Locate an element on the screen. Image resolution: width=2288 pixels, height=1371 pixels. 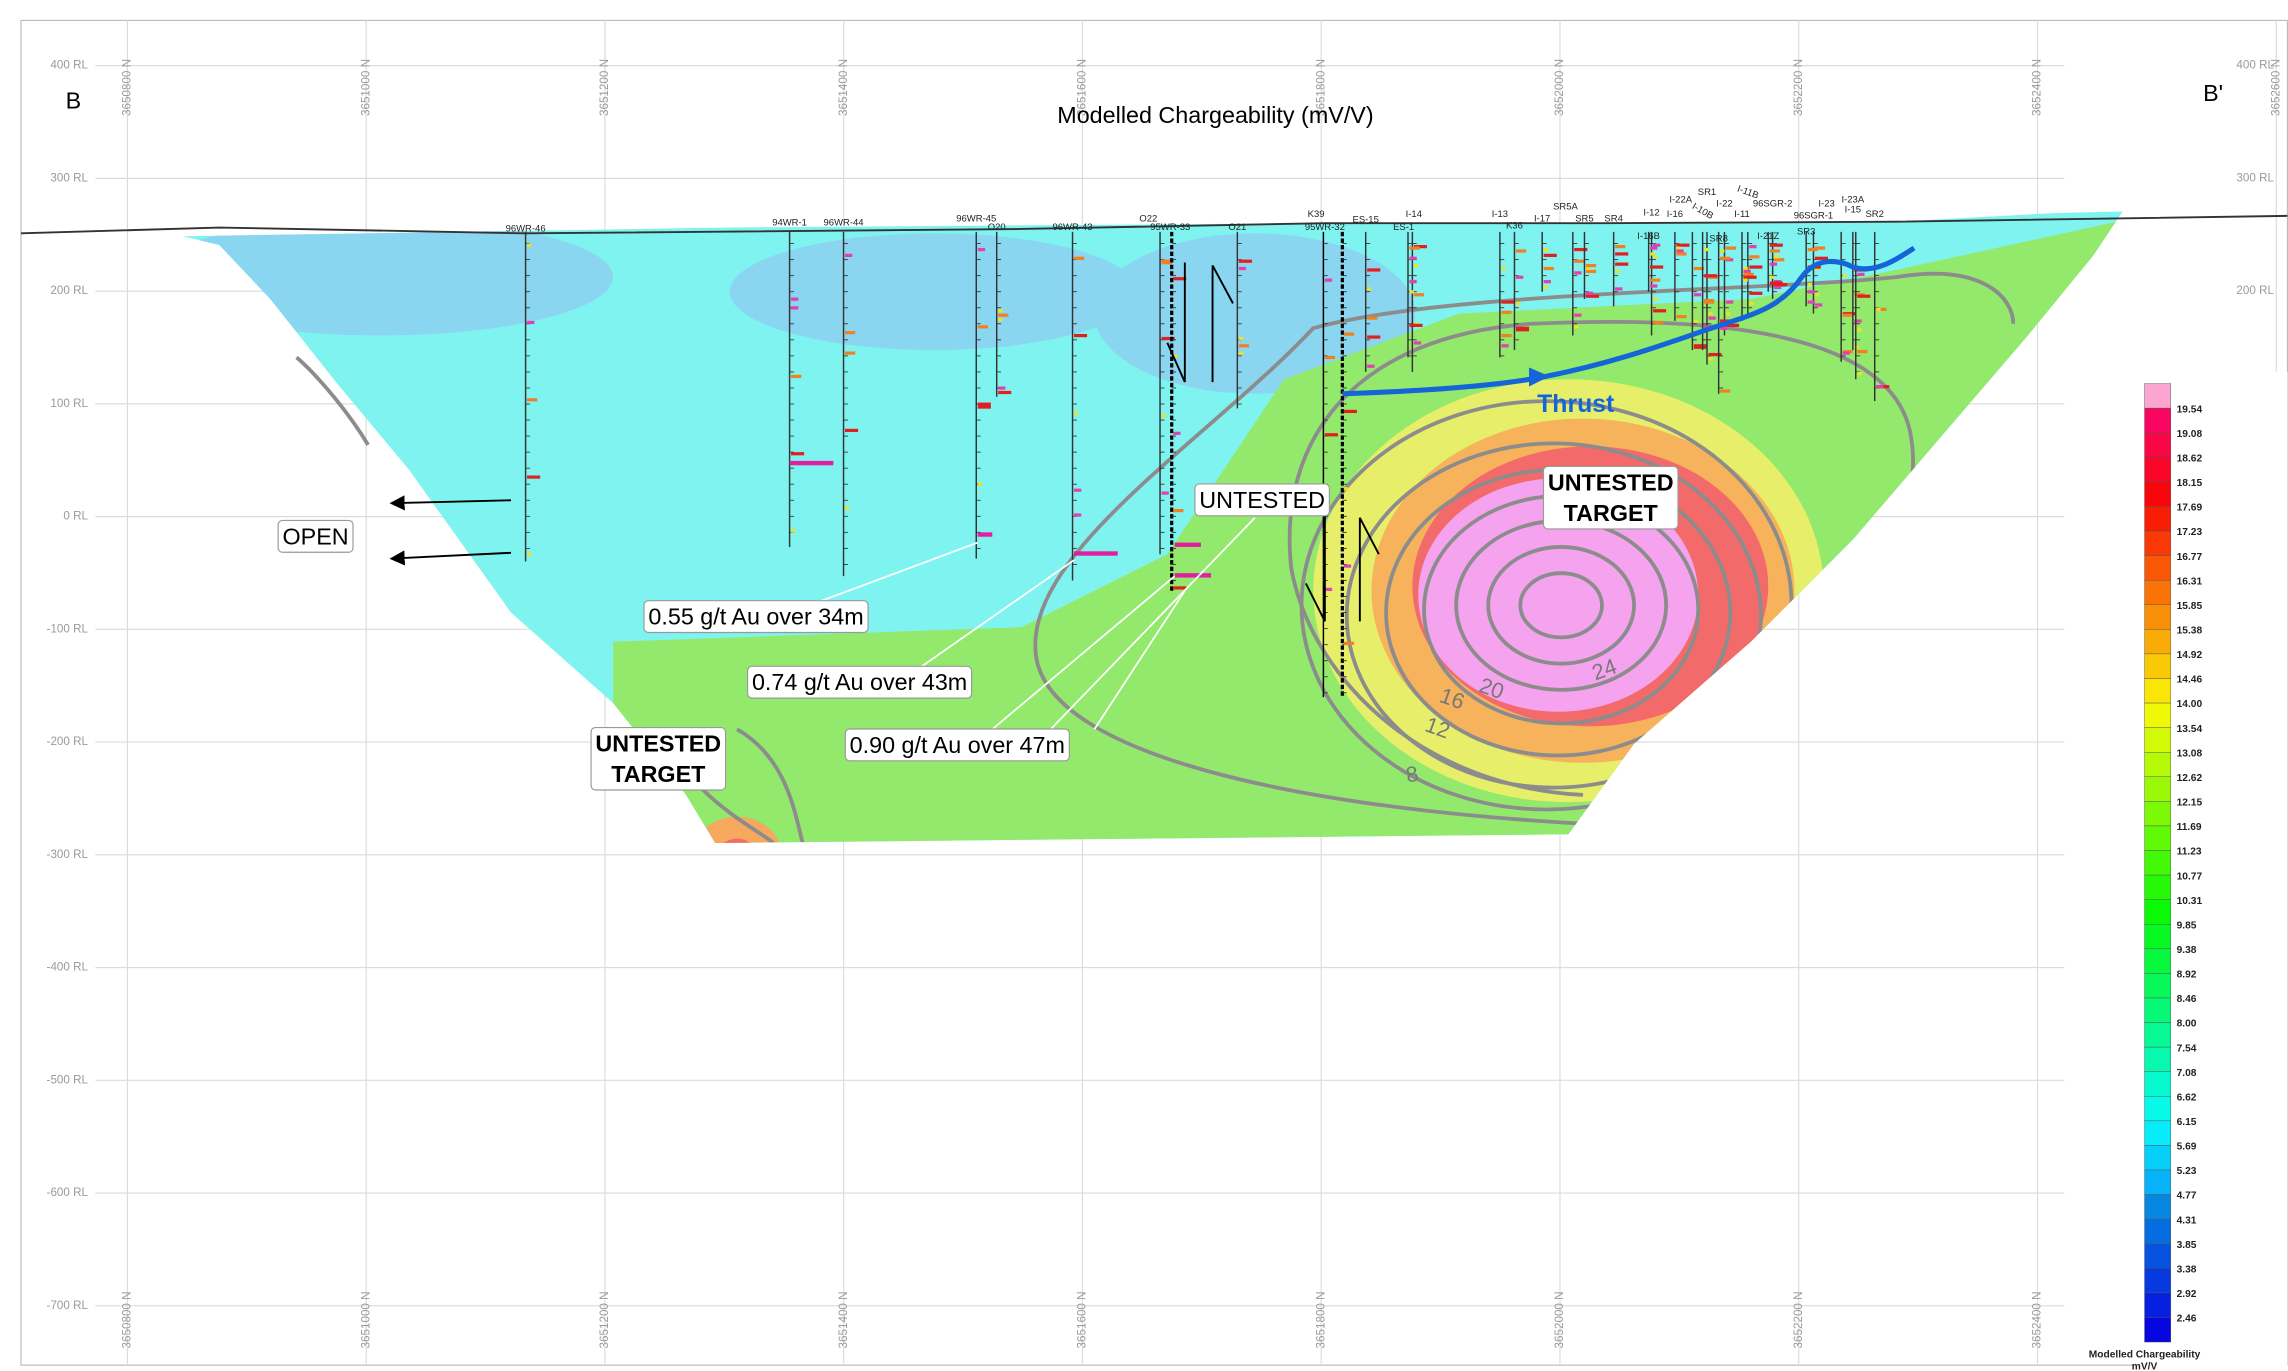
annotation: OPEN is located at coordinates (315, 536).